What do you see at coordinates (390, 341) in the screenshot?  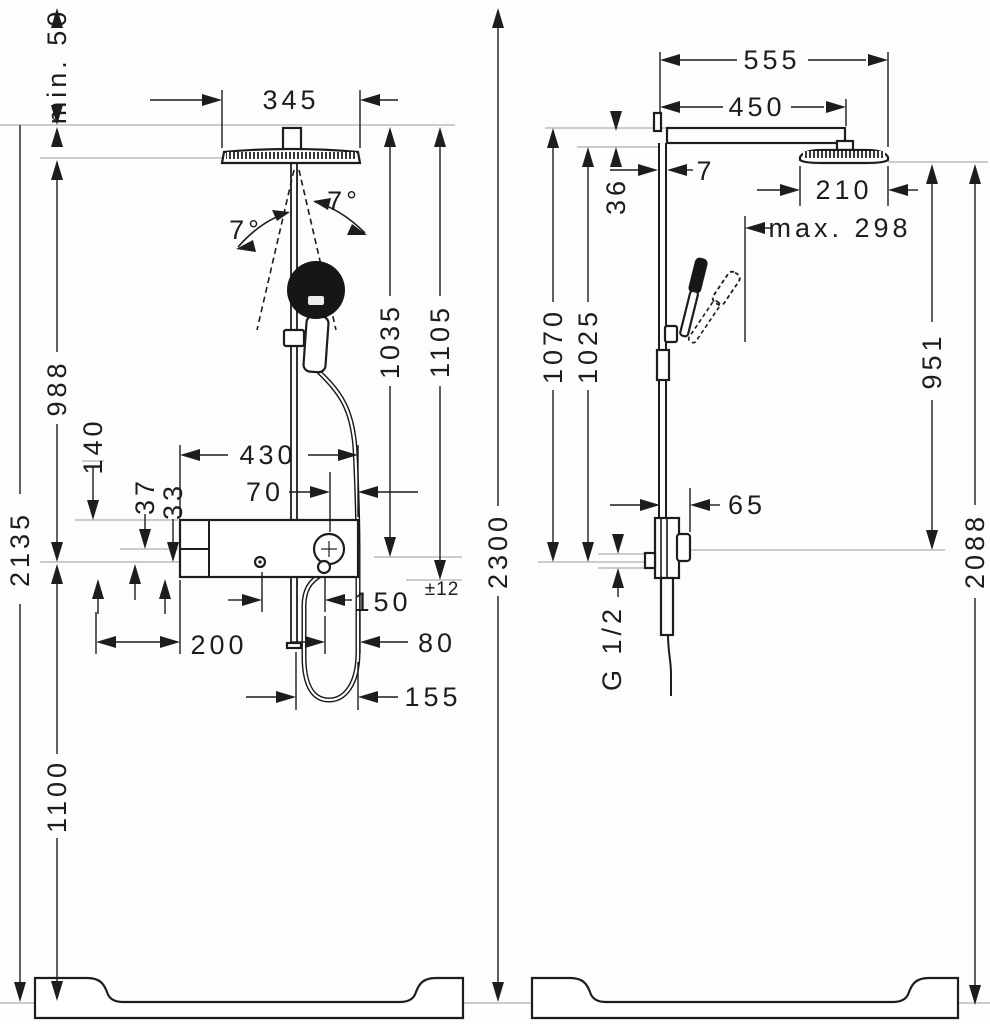 I see `dim-label-1035: 1035` at bounding box center [390, 341].